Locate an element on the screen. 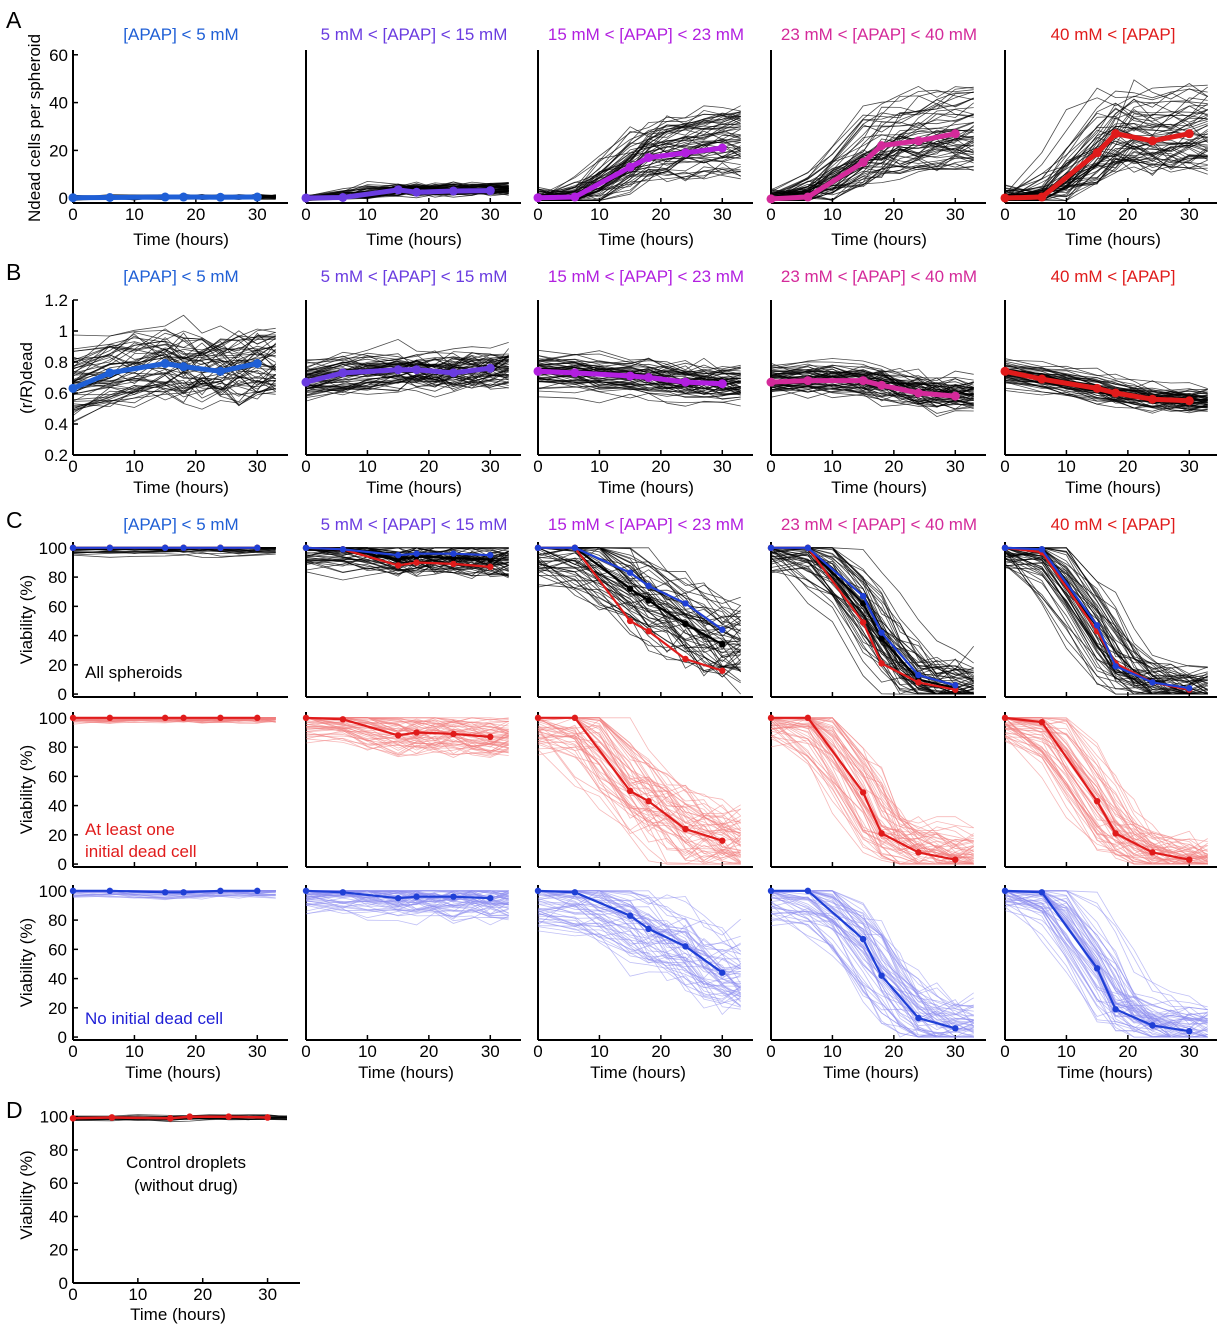 This screenshot has height=1325, width=1217. panel-c-plot-r3-c3: 0 10 20 30 Time (hours) is located at coordinates (643, 983).